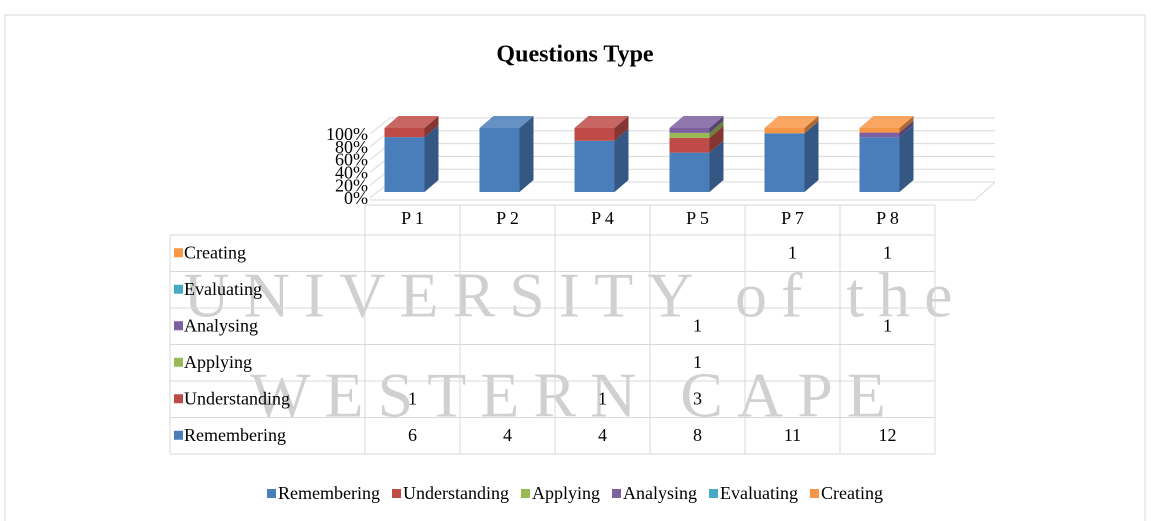 This screenshot has width=1151, height=521. Describe the element at coordinates (574, 55) in the screenshot. I see `chart-title: Questions Type` at that location.